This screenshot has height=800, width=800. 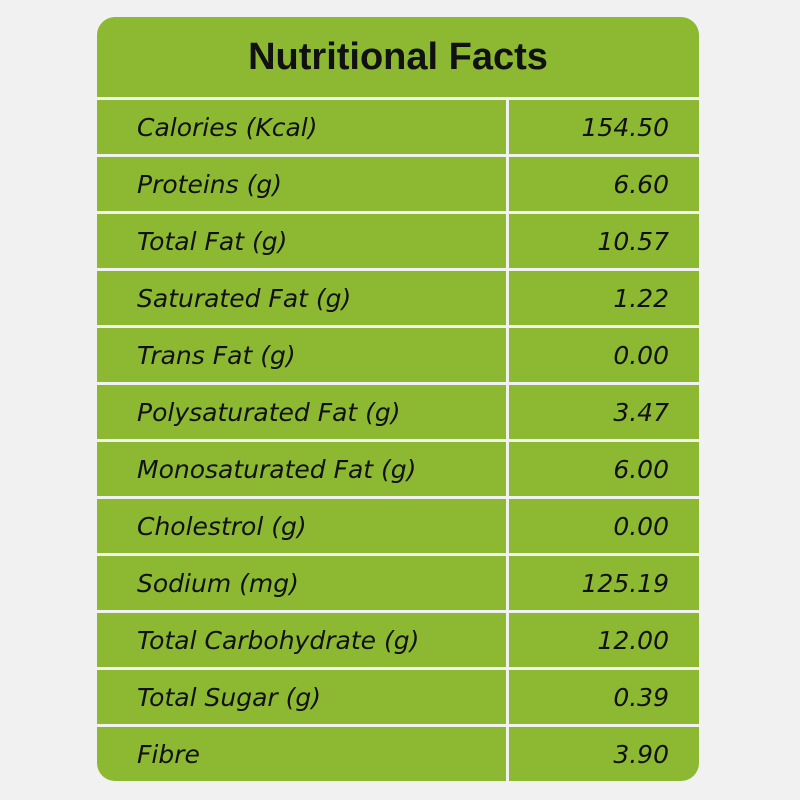 I want to click on table-row: Polysaturated Fat (g) 3.47, so click(x=398, y=412).